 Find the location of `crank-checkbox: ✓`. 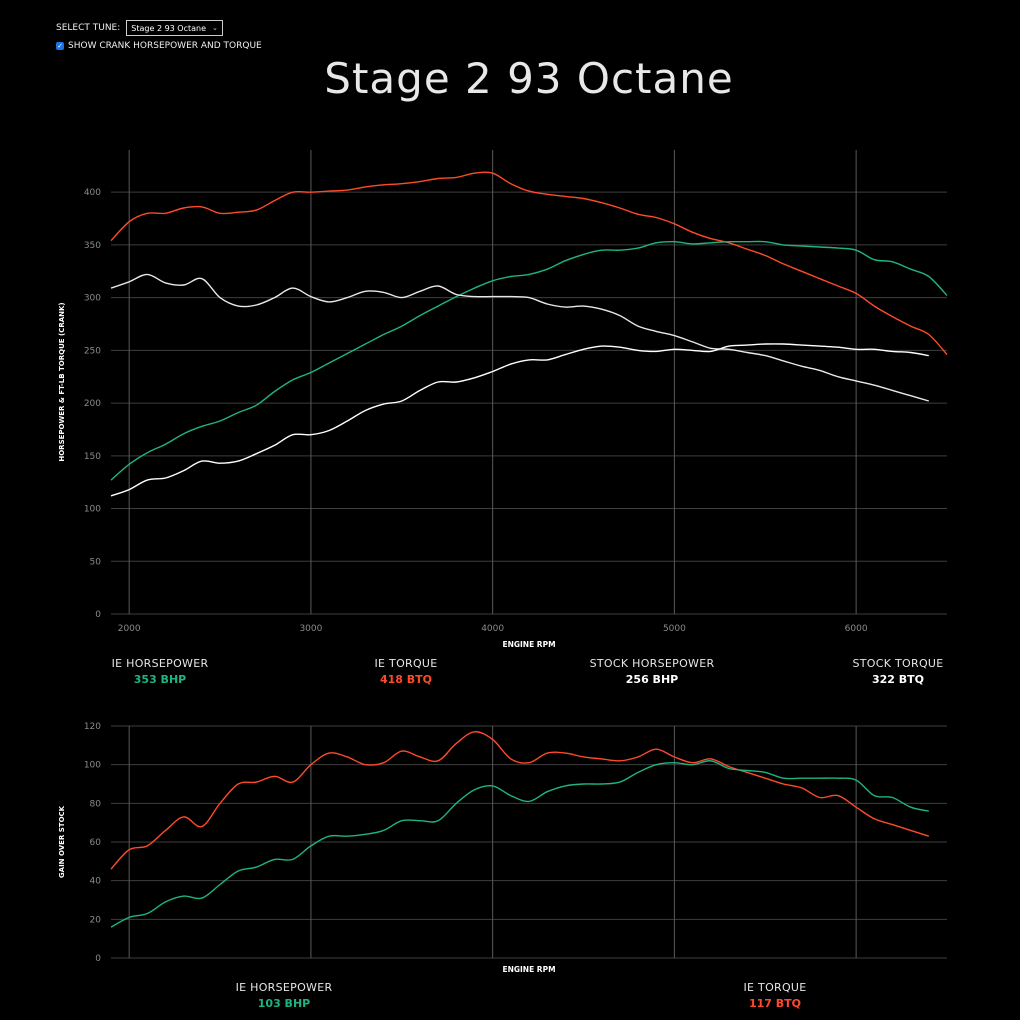

crank-checkbox: ✓ is located at coordinates (60, 46).